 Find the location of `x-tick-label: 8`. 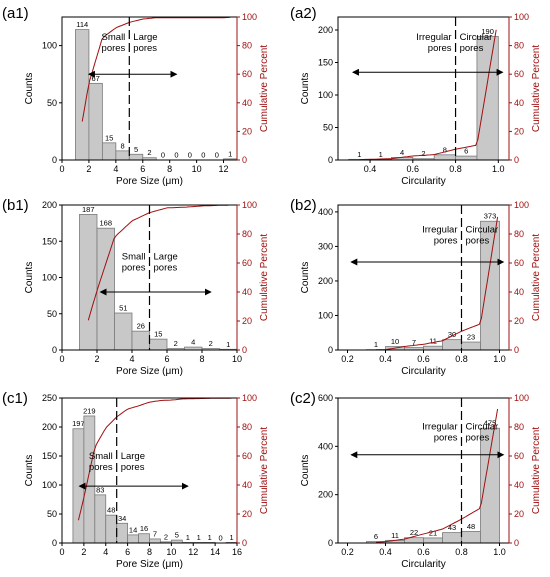

x-tick-label: 8 is located at coordinates (149, 552).